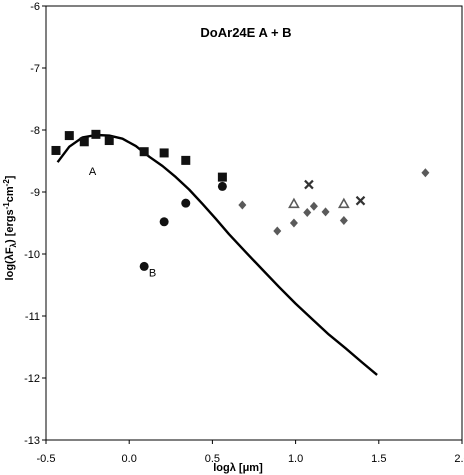 The image size is (464, 475). Describe the element at coordinates (32, 379) in the screenshot. I see `y-tick-label: -12` at that location.